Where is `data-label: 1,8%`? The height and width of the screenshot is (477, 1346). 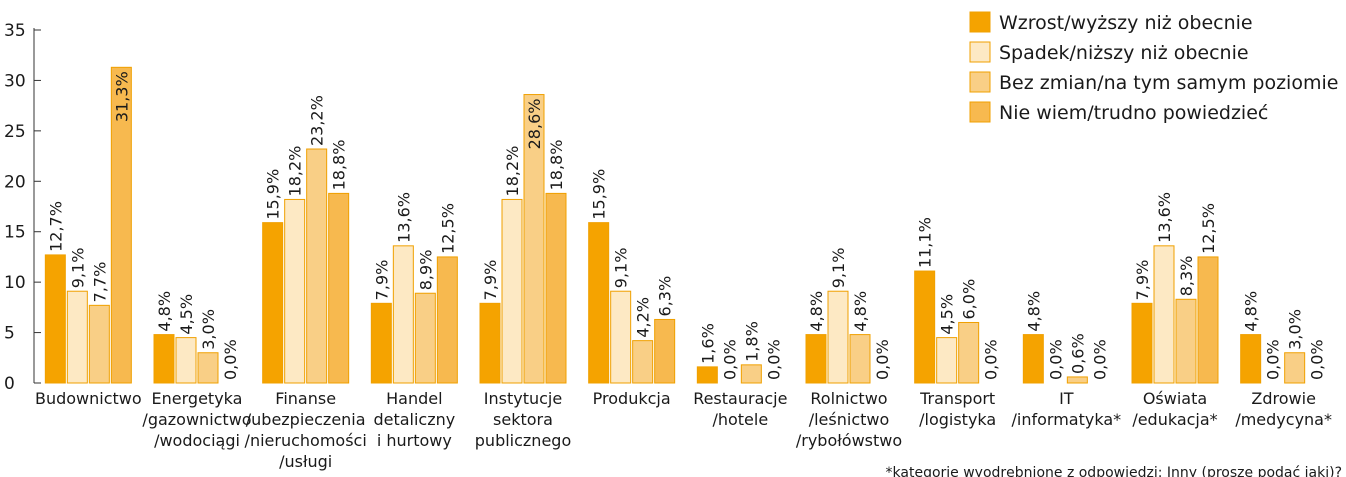
data-label: 1,8% is located at coordinates (751, 341).